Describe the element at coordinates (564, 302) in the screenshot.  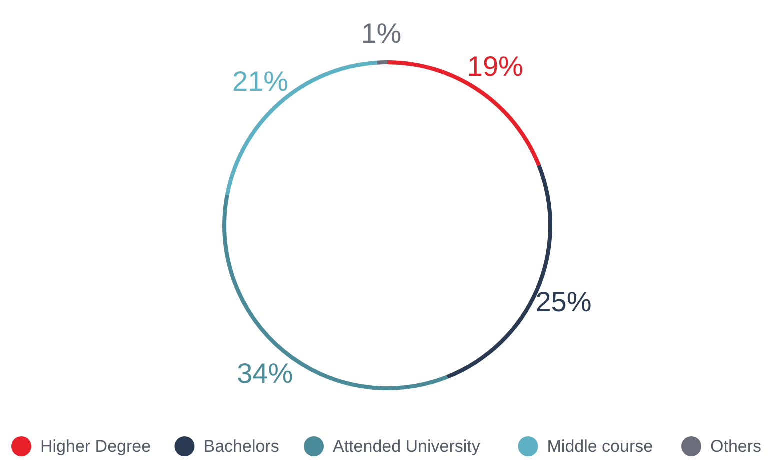
I see `data-label: 25%` at that location.